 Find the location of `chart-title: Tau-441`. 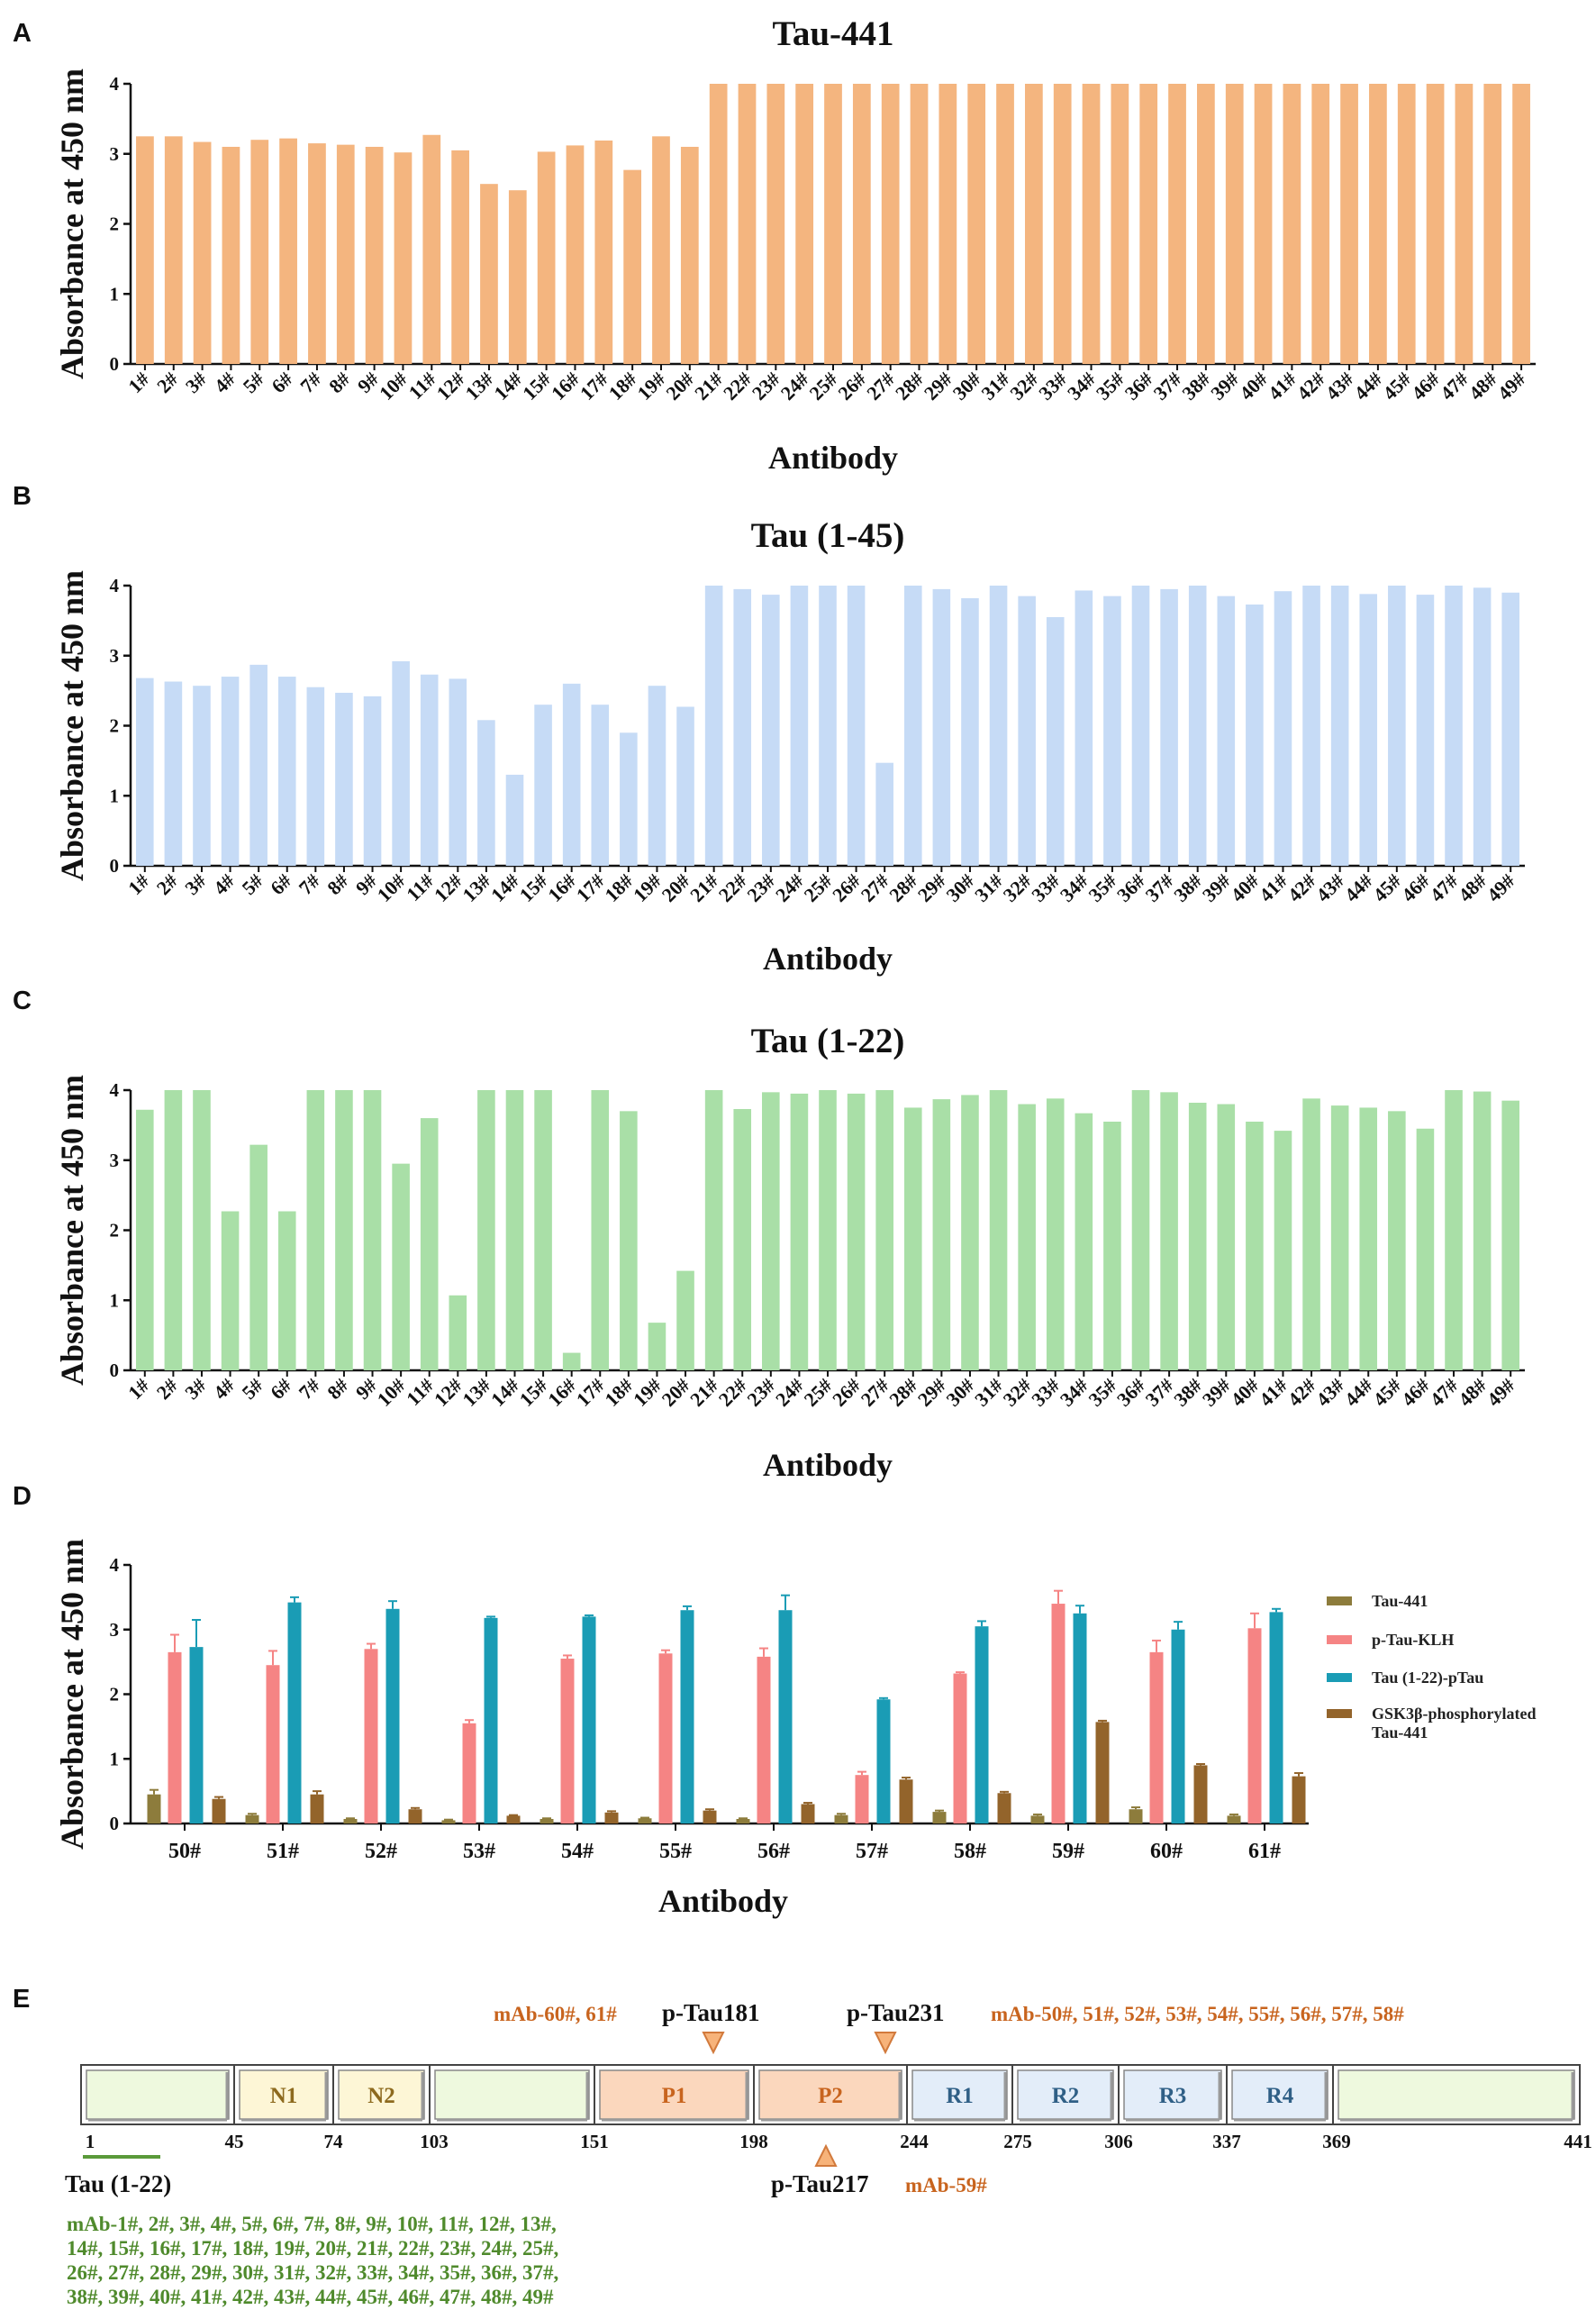

chart-title: Tau-441 is located at coordinates (832, 33).